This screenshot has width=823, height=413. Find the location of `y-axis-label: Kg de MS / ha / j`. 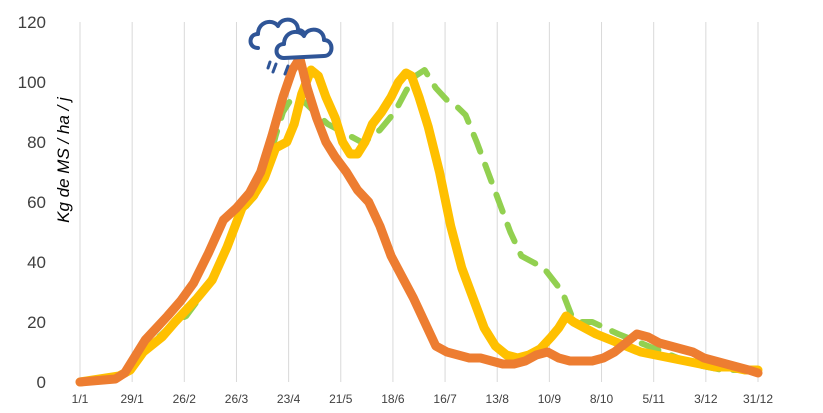

y-axis-label: Kg de MS / ha / j is located at coordinates (63, 159).